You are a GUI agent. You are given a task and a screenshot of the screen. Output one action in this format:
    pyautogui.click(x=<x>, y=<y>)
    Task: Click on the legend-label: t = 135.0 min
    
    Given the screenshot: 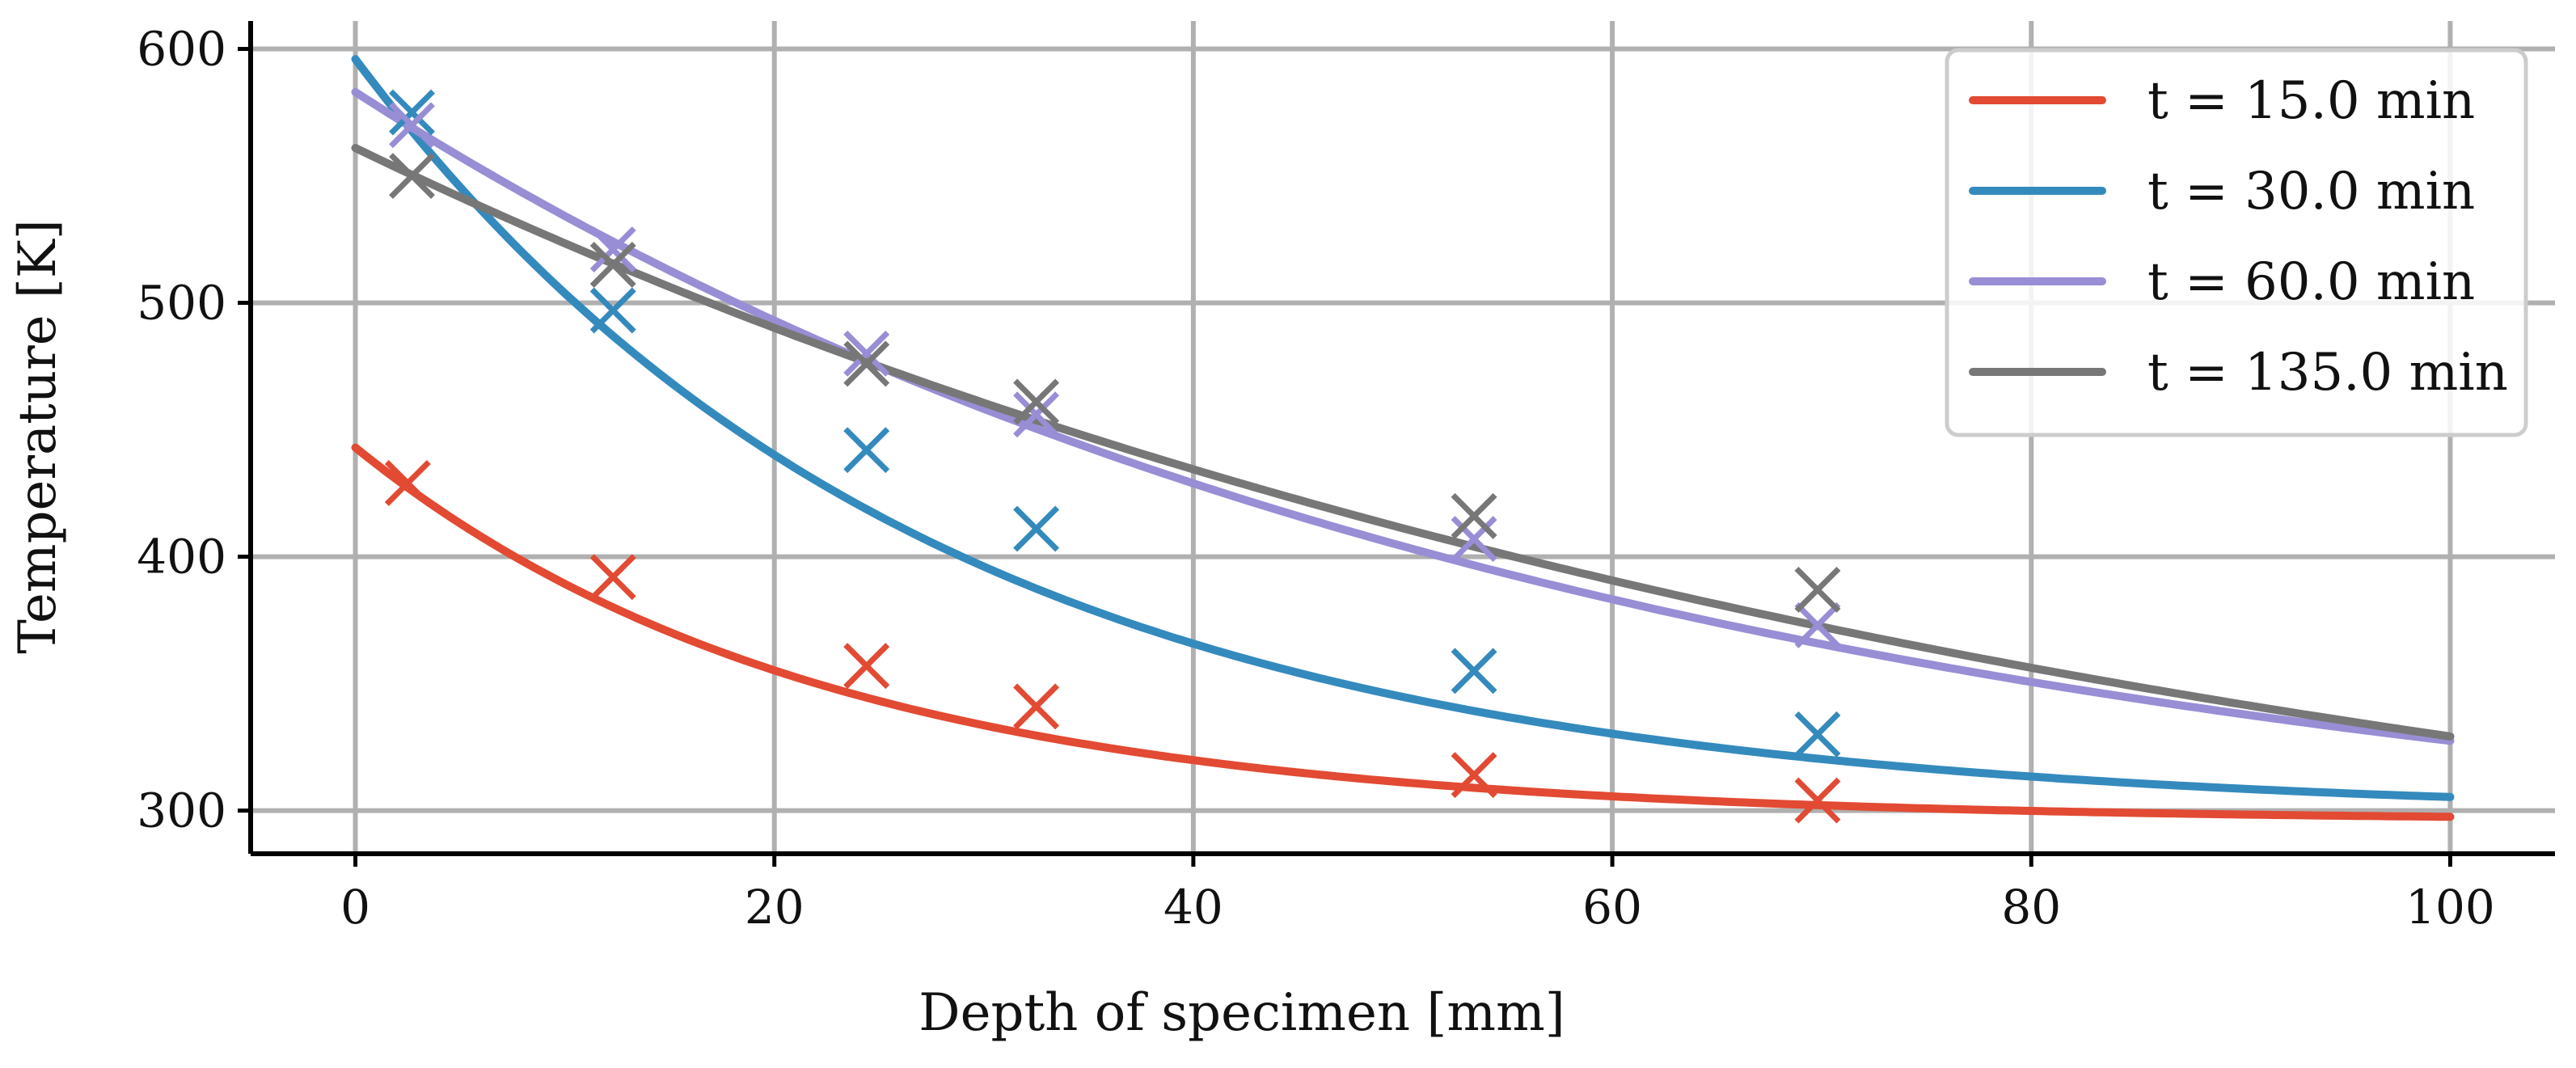 What is the action you would take?
    pyautogui.click(x=2327, y=373)
    